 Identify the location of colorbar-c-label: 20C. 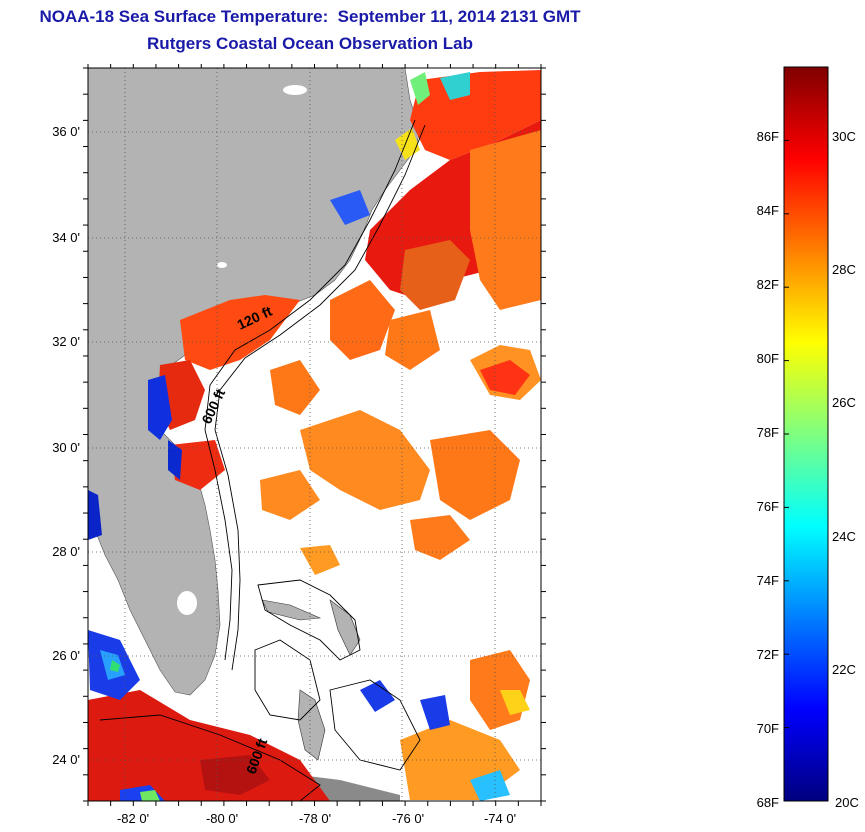
(847, 802).